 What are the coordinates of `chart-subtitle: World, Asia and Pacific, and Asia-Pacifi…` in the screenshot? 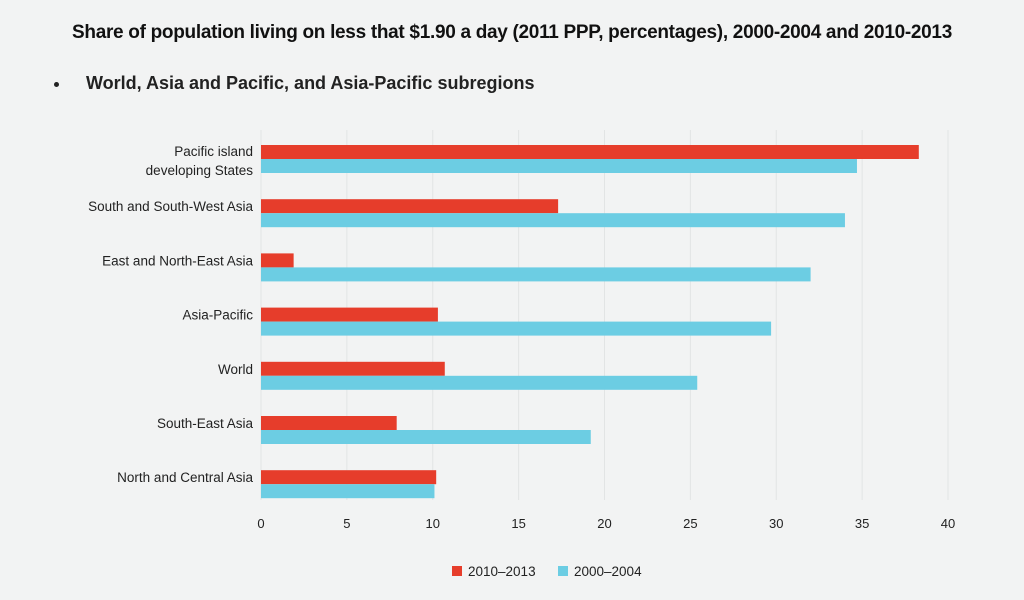 It's located at (294, 83).